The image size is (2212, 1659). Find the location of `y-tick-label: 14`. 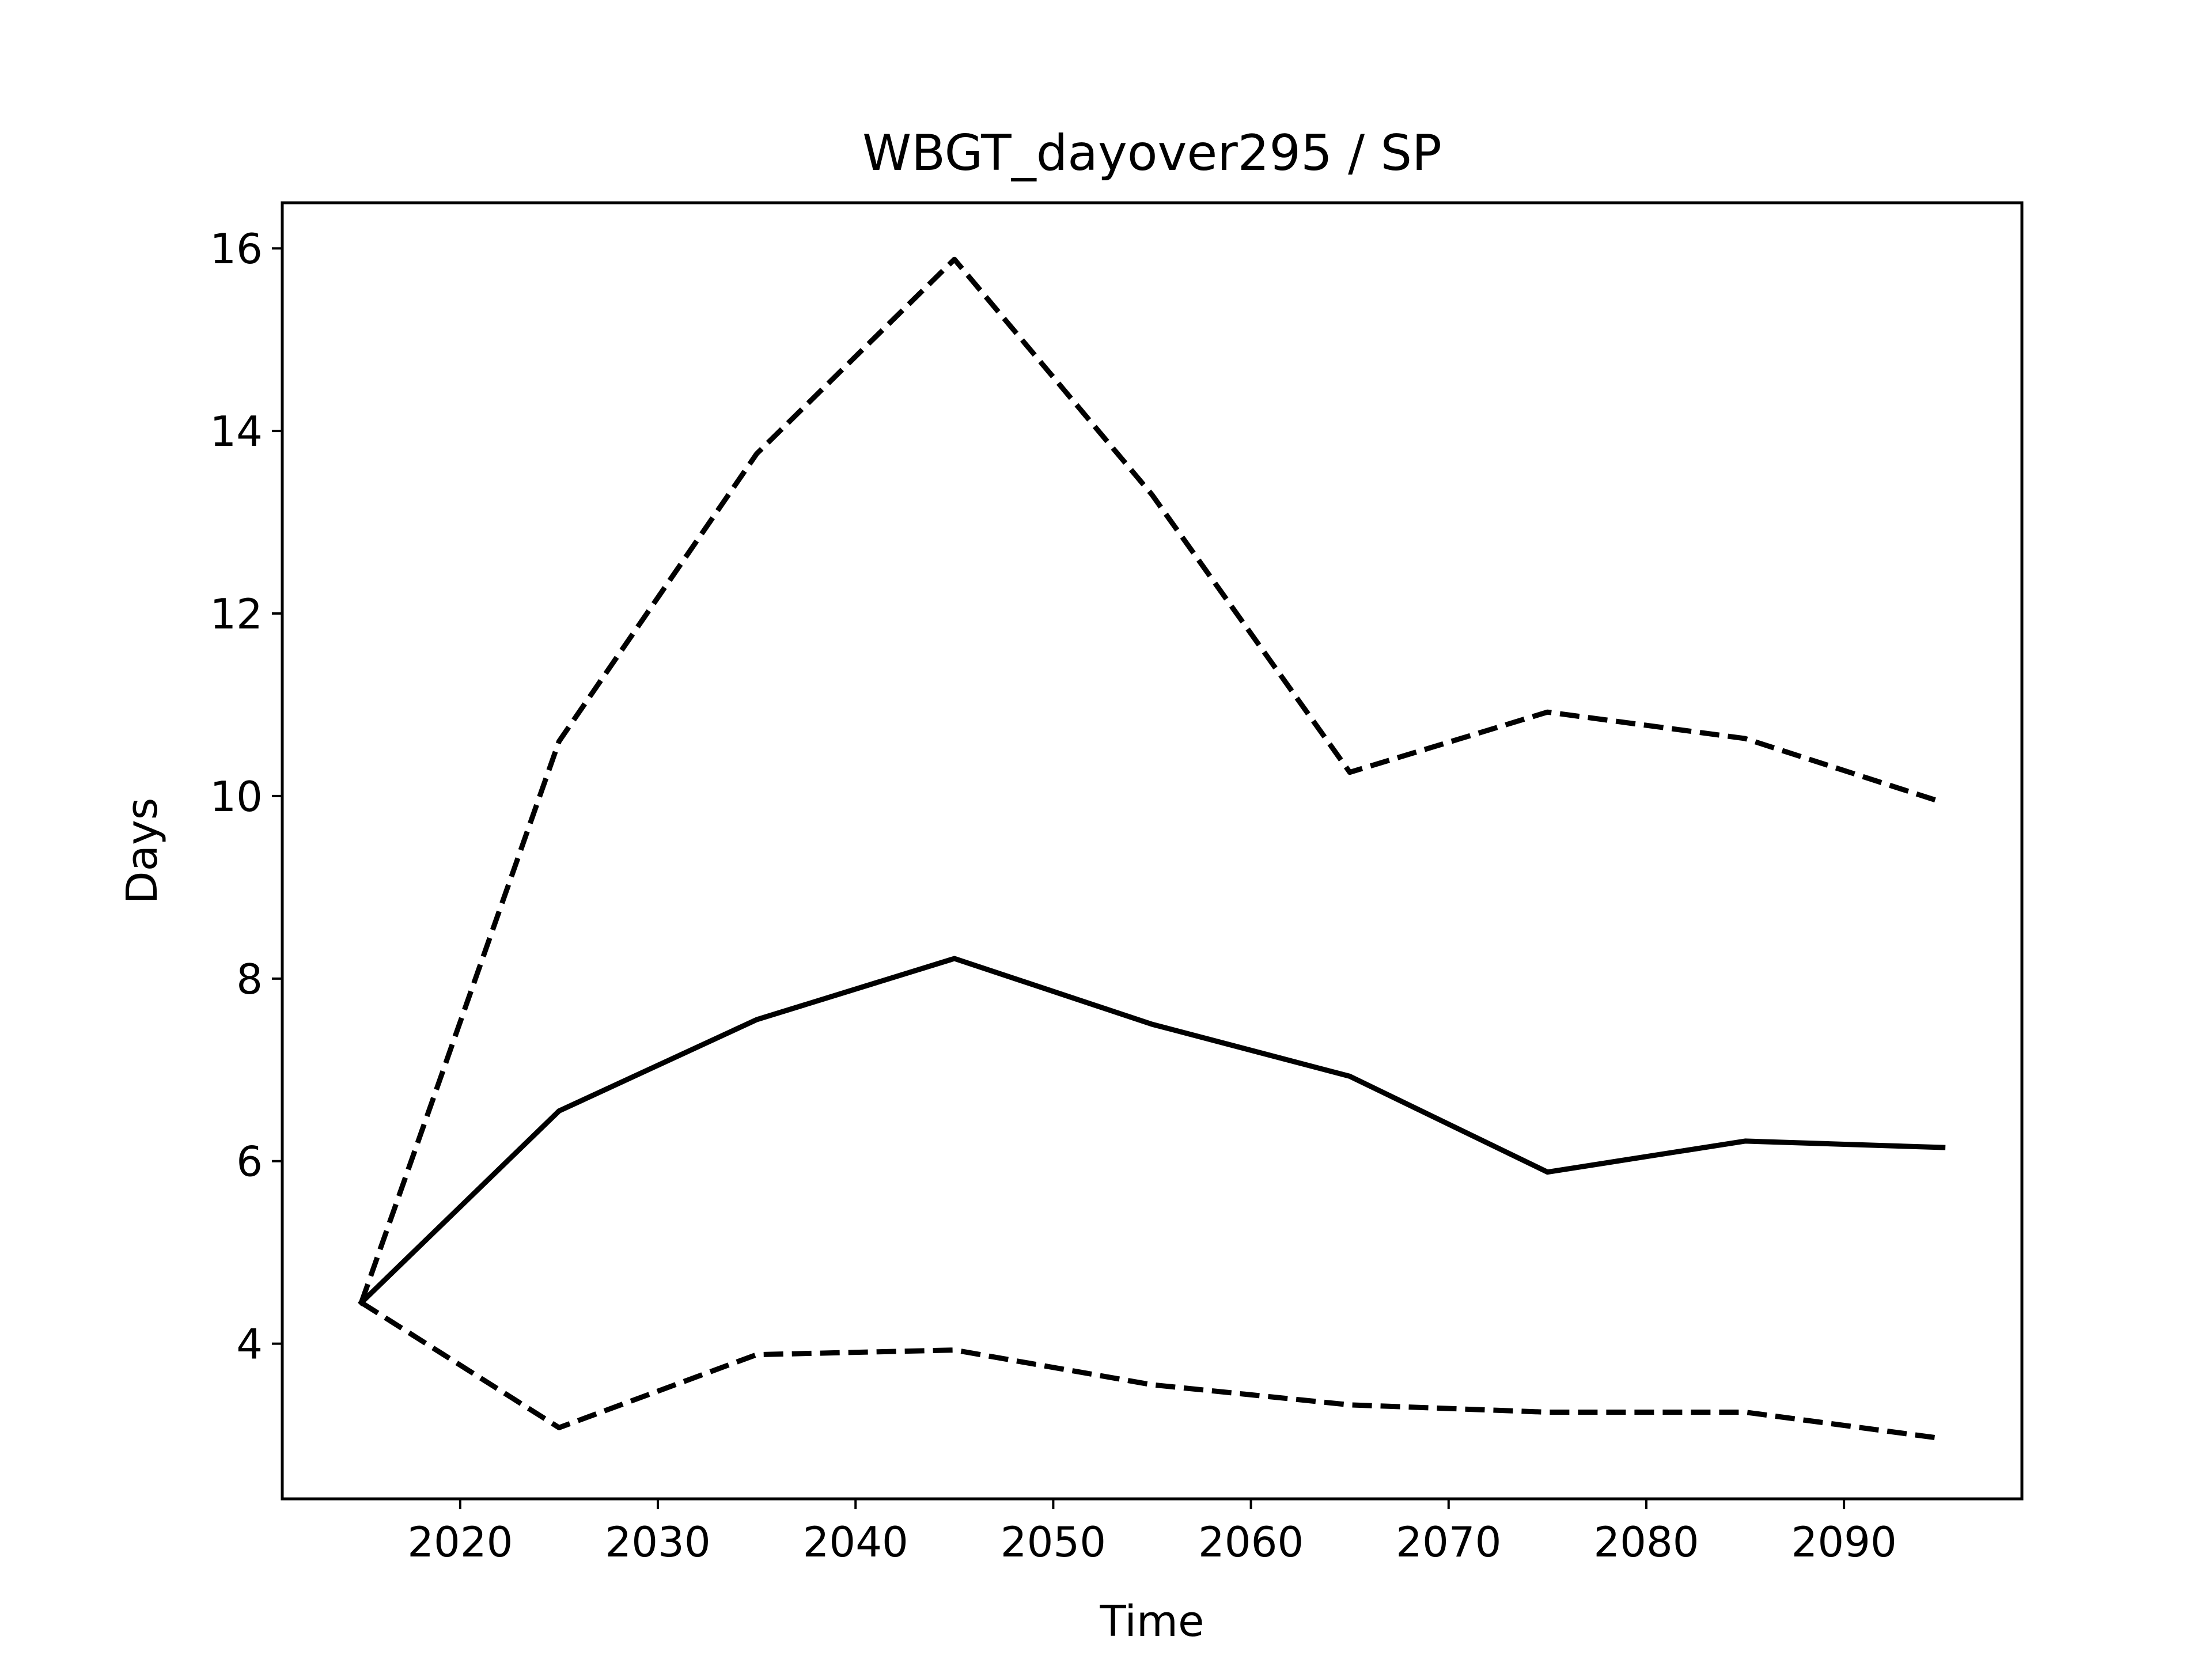

y-tick-label: 14 is located at coordinates (236, 431).